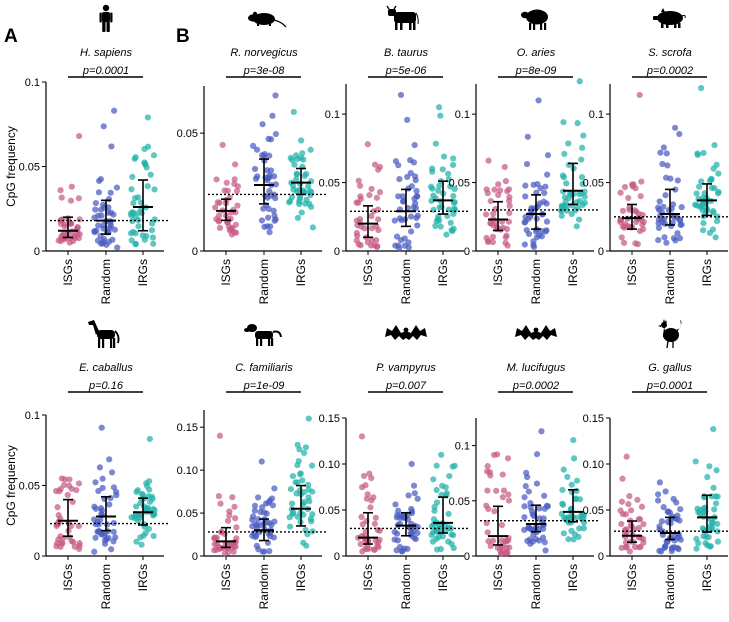 The height and width of the screenshot is (622, 729). Describe the element at coordinates (264, 71) in the screenshot. I see `p-value-label: p=3e-08` at that location.